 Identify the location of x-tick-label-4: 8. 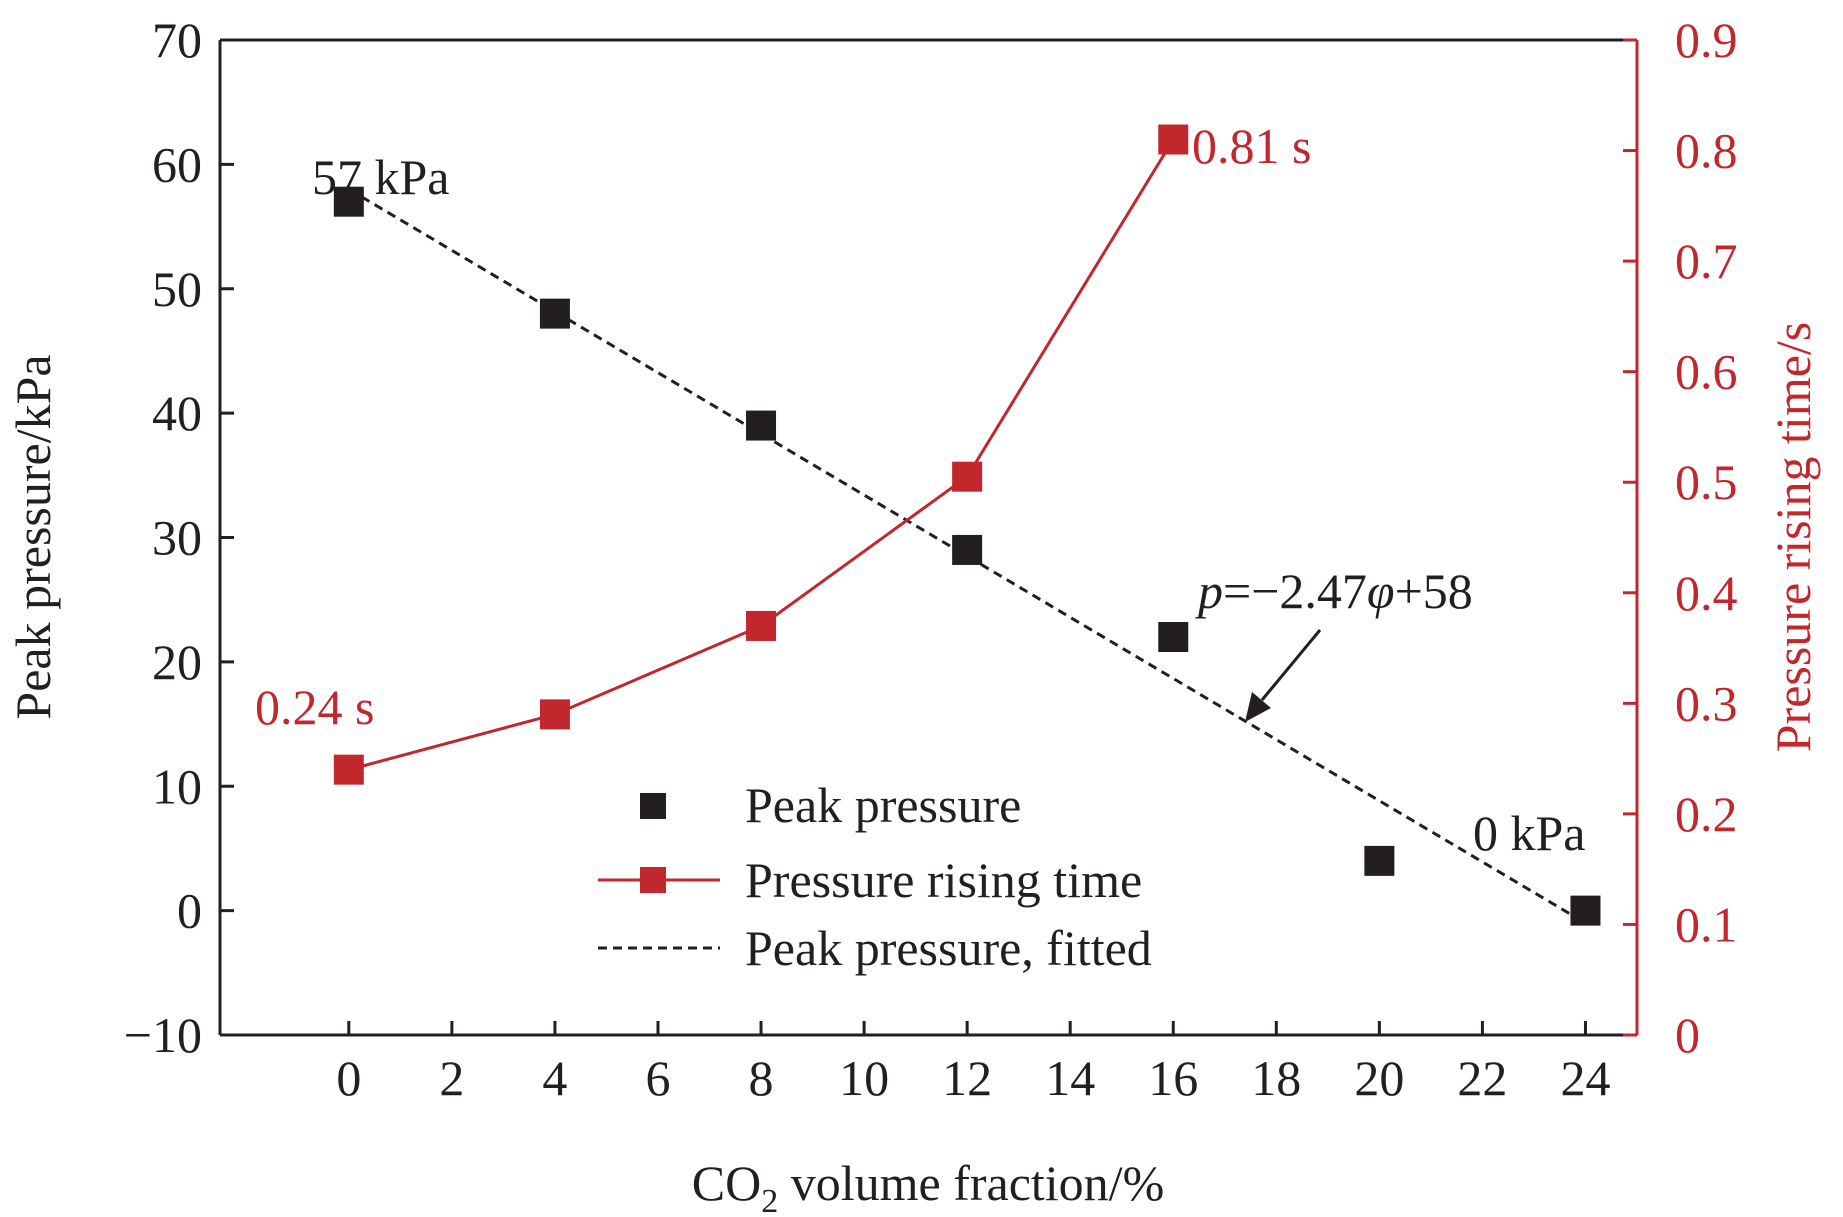
(761, 1078).